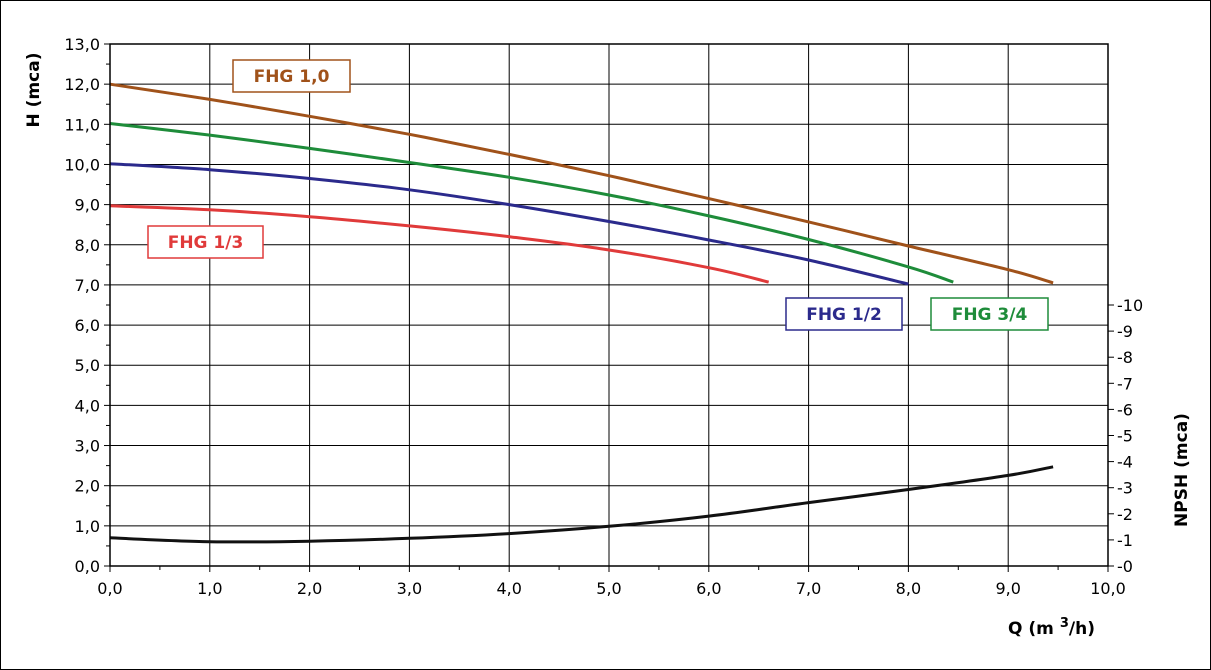  What do you see at coordinates (1108, 588) in the screenshot?
I see `x-tick-label: 10,0` at bounding box center [1108, 588].